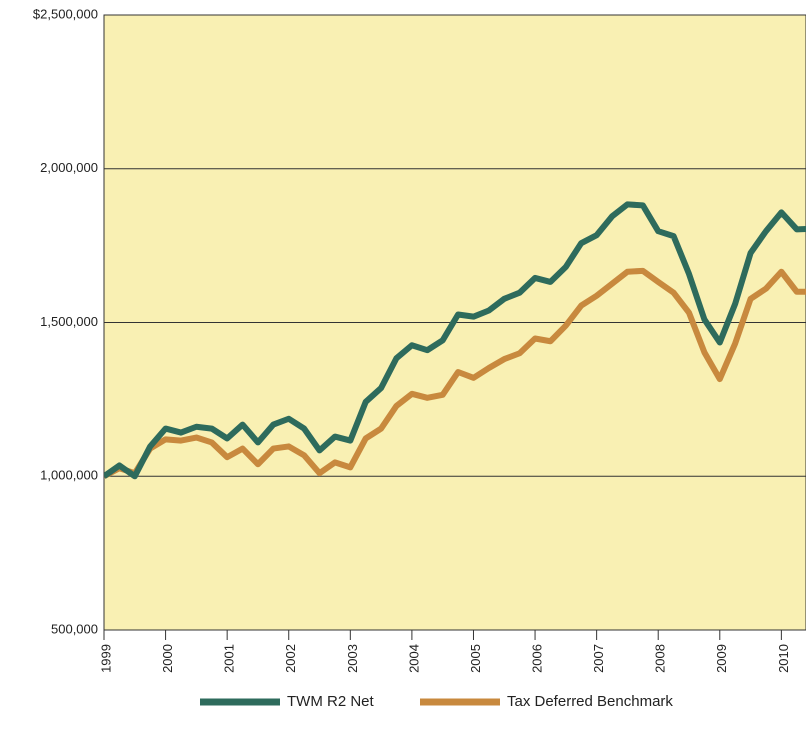  What do you see at coordinates (660, 658) in the screenshot?
I see `x-tick-label: 2008` at bounding box center [660, 658].